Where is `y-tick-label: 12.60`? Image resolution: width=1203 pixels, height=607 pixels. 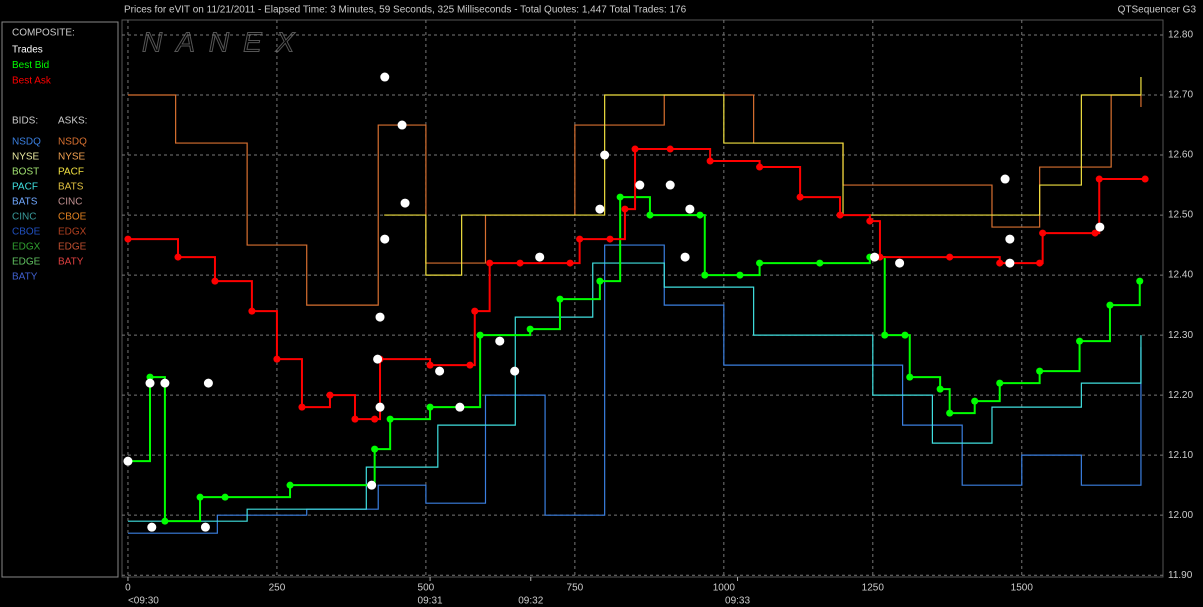
y-tick-label: 12.60 is located at coordinates (1180, 155).